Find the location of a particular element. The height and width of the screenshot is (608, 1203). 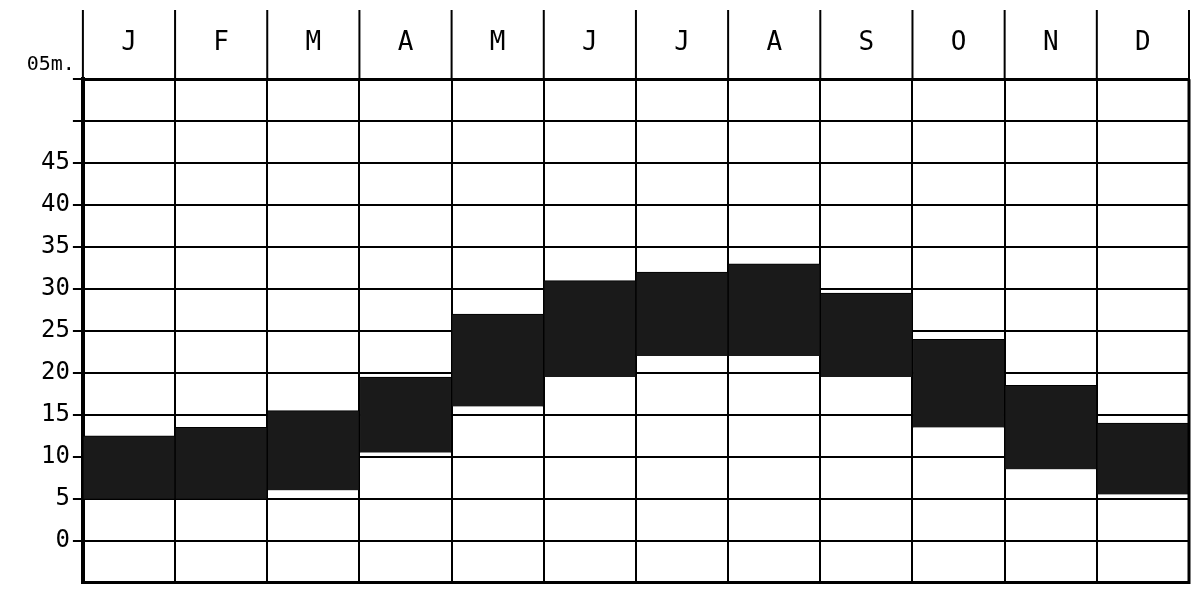

x-tick-label: S is located at coordinates (866, 41).